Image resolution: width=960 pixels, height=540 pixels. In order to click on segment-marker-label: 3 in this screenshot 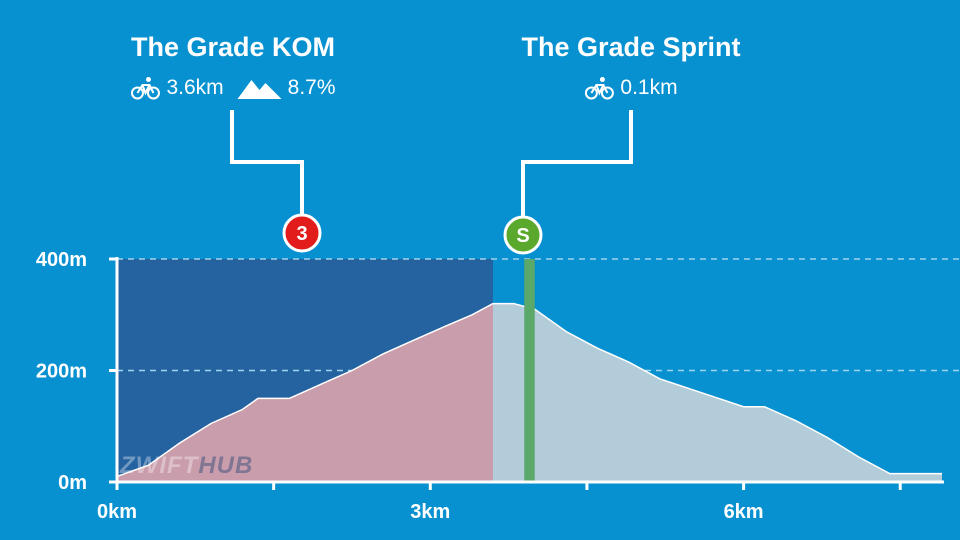, I will do `click(301, 234)`.